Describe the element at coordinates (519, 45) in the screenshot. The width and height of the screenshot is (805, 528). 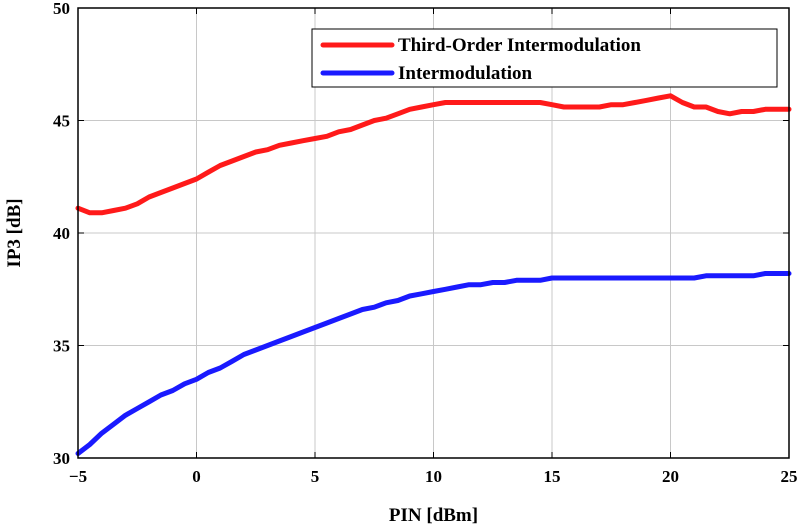
I see `legend-label-third-order: Third-Order Intermodulation` at that location.